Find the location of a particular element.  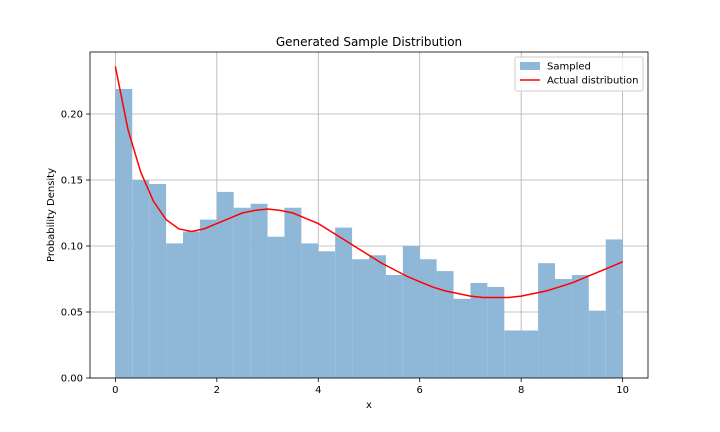

legend: Sampled Actual distribution is located at coordinates (579, 74).